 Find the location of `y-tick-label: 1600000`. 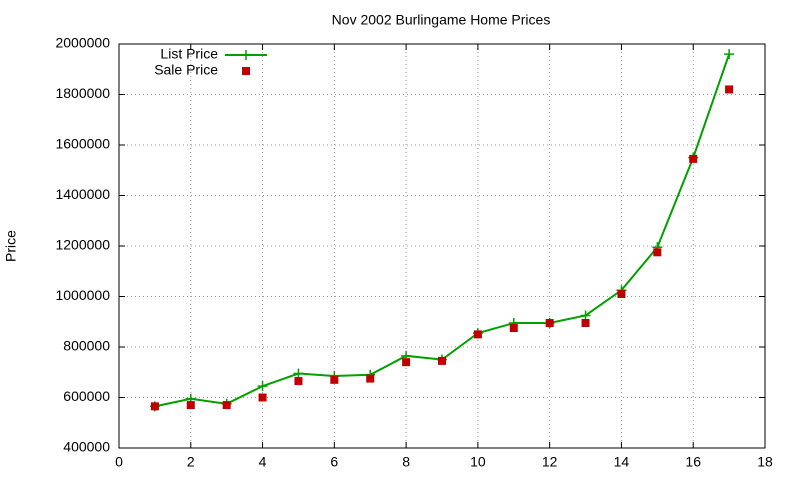

y-tick-label: 1600000 is located at coordinates (82, 144).